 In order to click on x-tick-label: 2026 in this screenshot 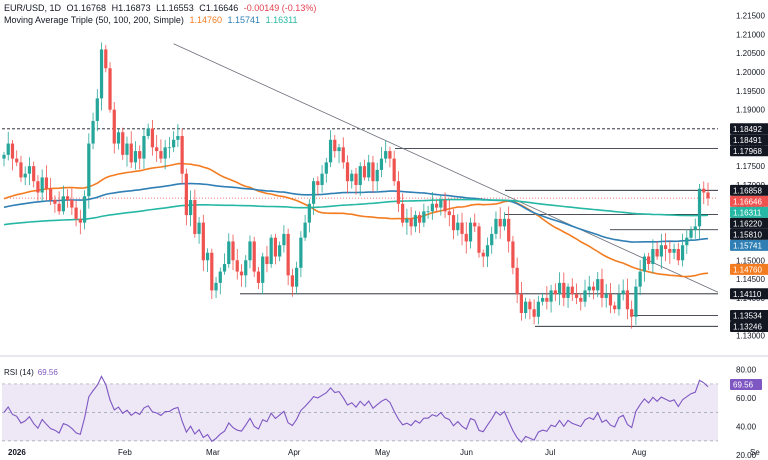, I will do `click(17, 452)`.